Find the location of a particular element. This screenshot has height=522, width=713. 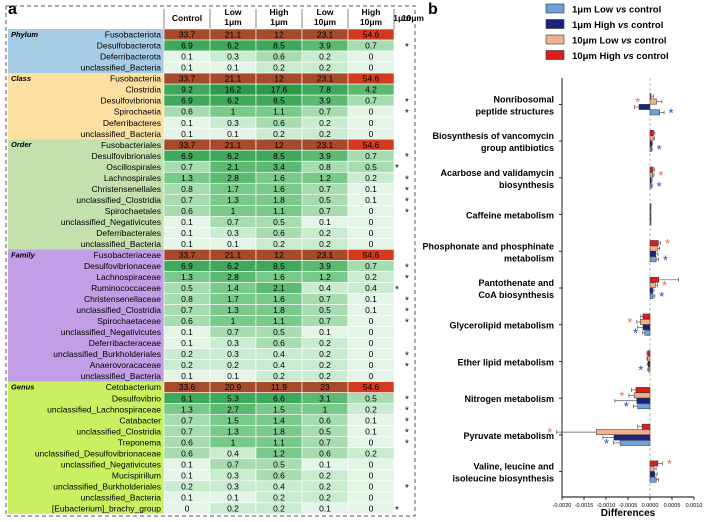

cell-value: 23 is located at coordinates (325, 387).